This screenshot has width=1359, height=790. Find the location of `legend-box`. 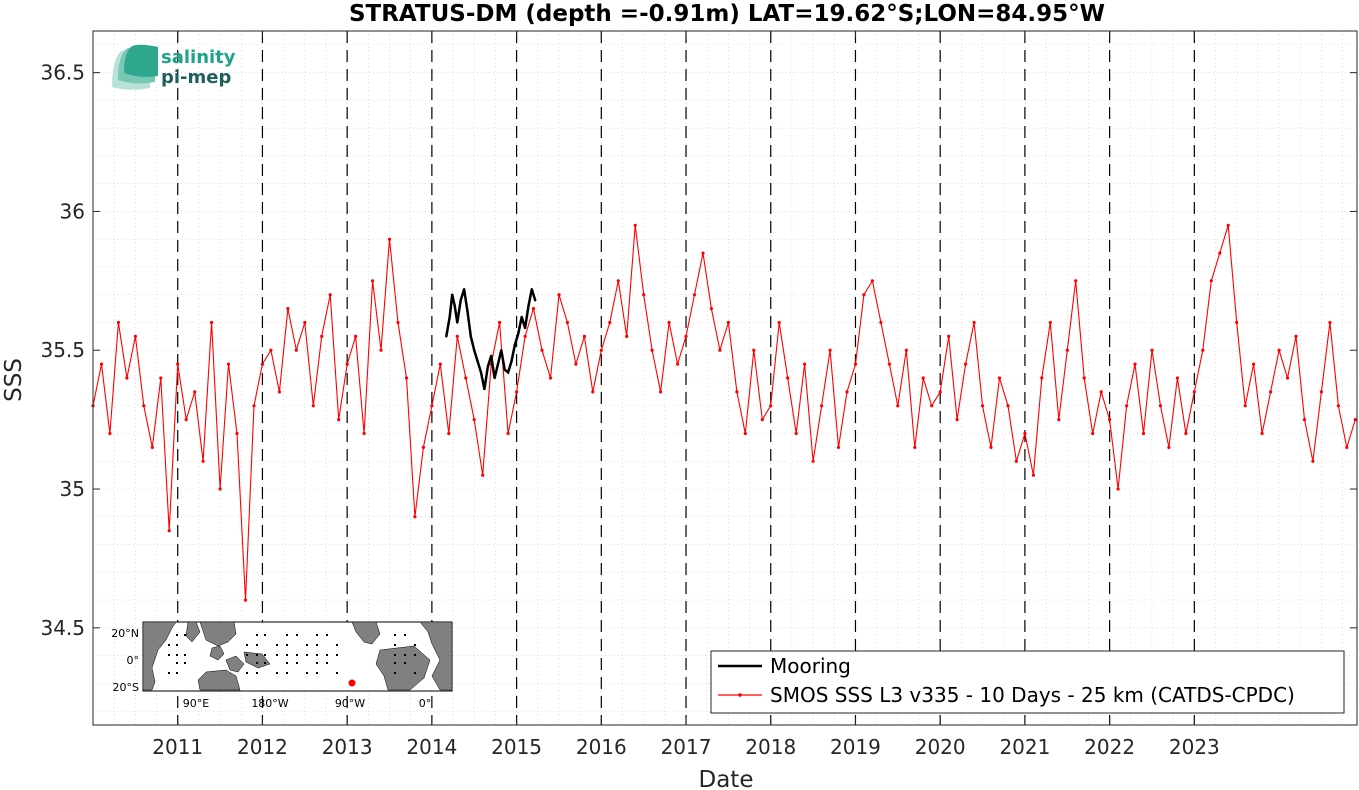

legend-box is located at coordinates (1027, 682).